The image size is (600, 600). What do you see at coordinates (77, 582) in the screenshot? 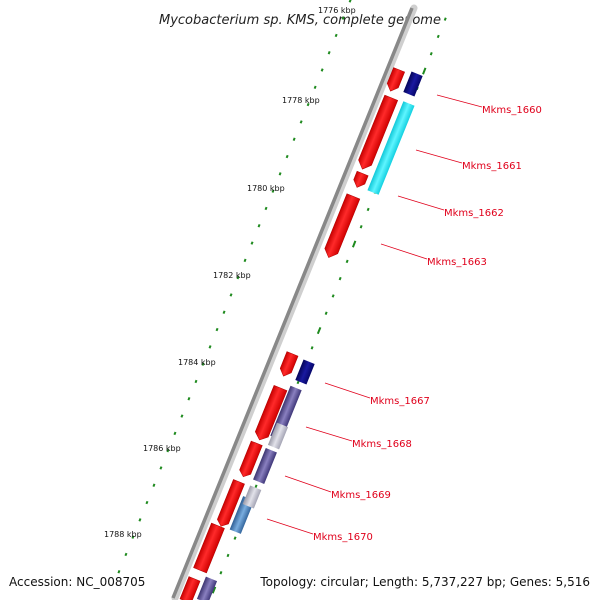
I see `accession-text: Accession: NC_008705` at bounding box center [77, 582].